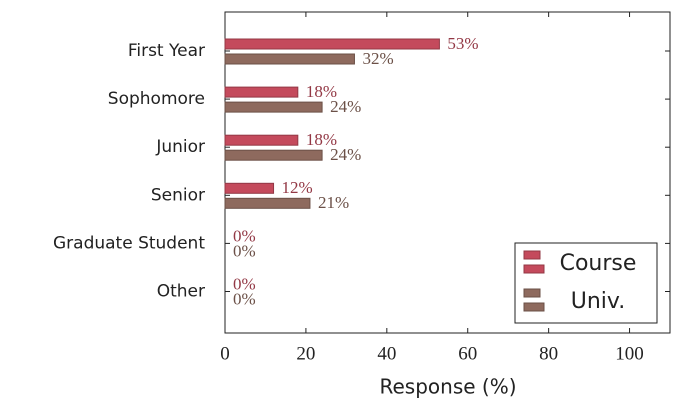  I want to click on x-tick-label: 100, so click(629, 353).